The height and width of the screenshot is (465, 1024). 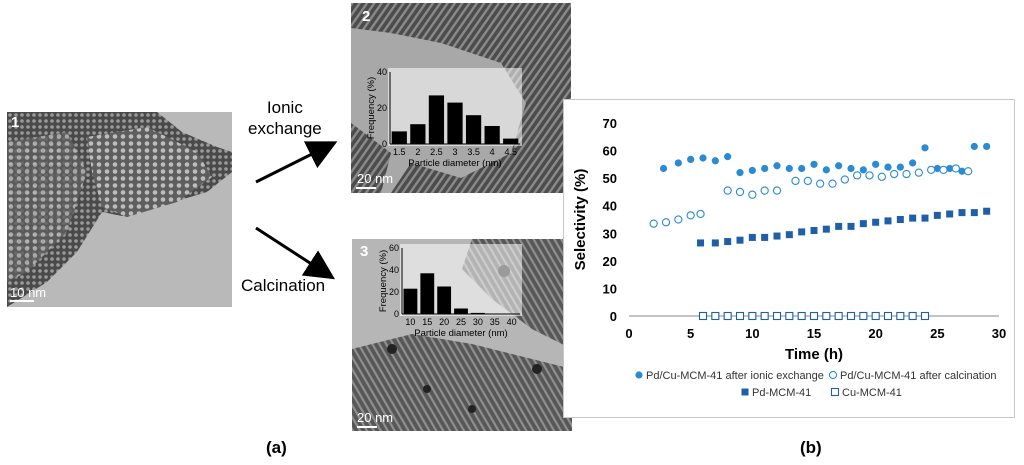 I want to click on selectivity-y-tick-label: 10, so click(x=610, y=288).